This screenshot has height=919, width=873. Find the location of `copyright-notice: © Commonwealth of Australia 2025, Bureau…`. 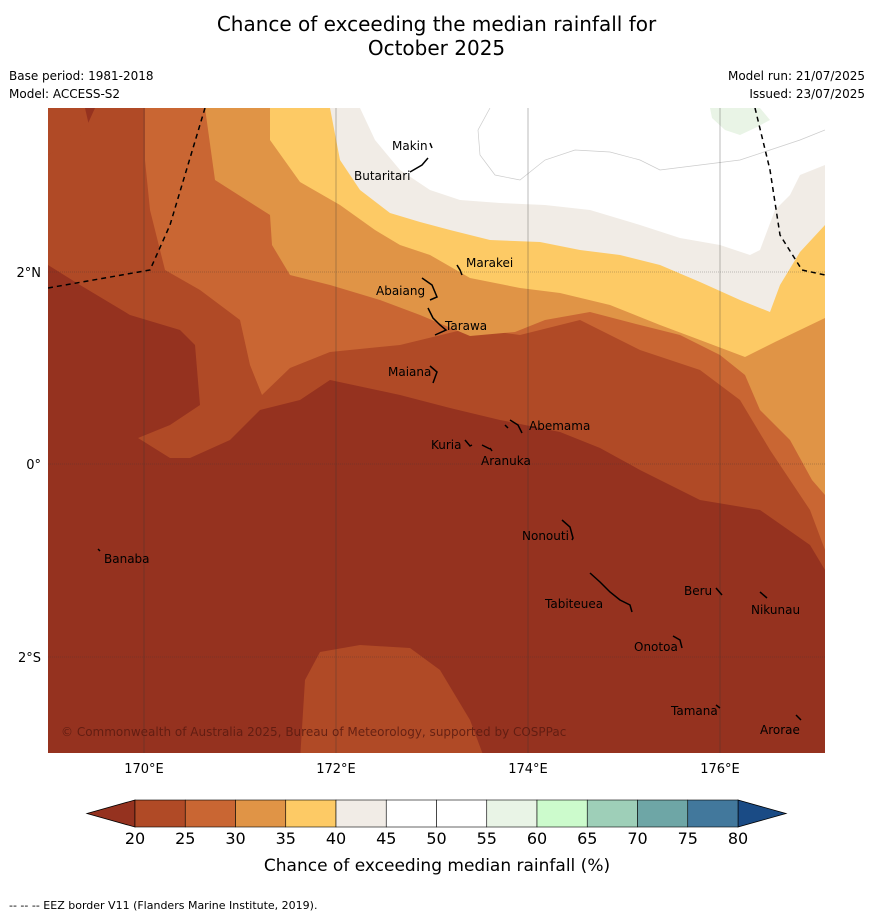

copyright-notice: © Commonwealth of Australia 2025, Bureau… is located at coordinates (313, 732).